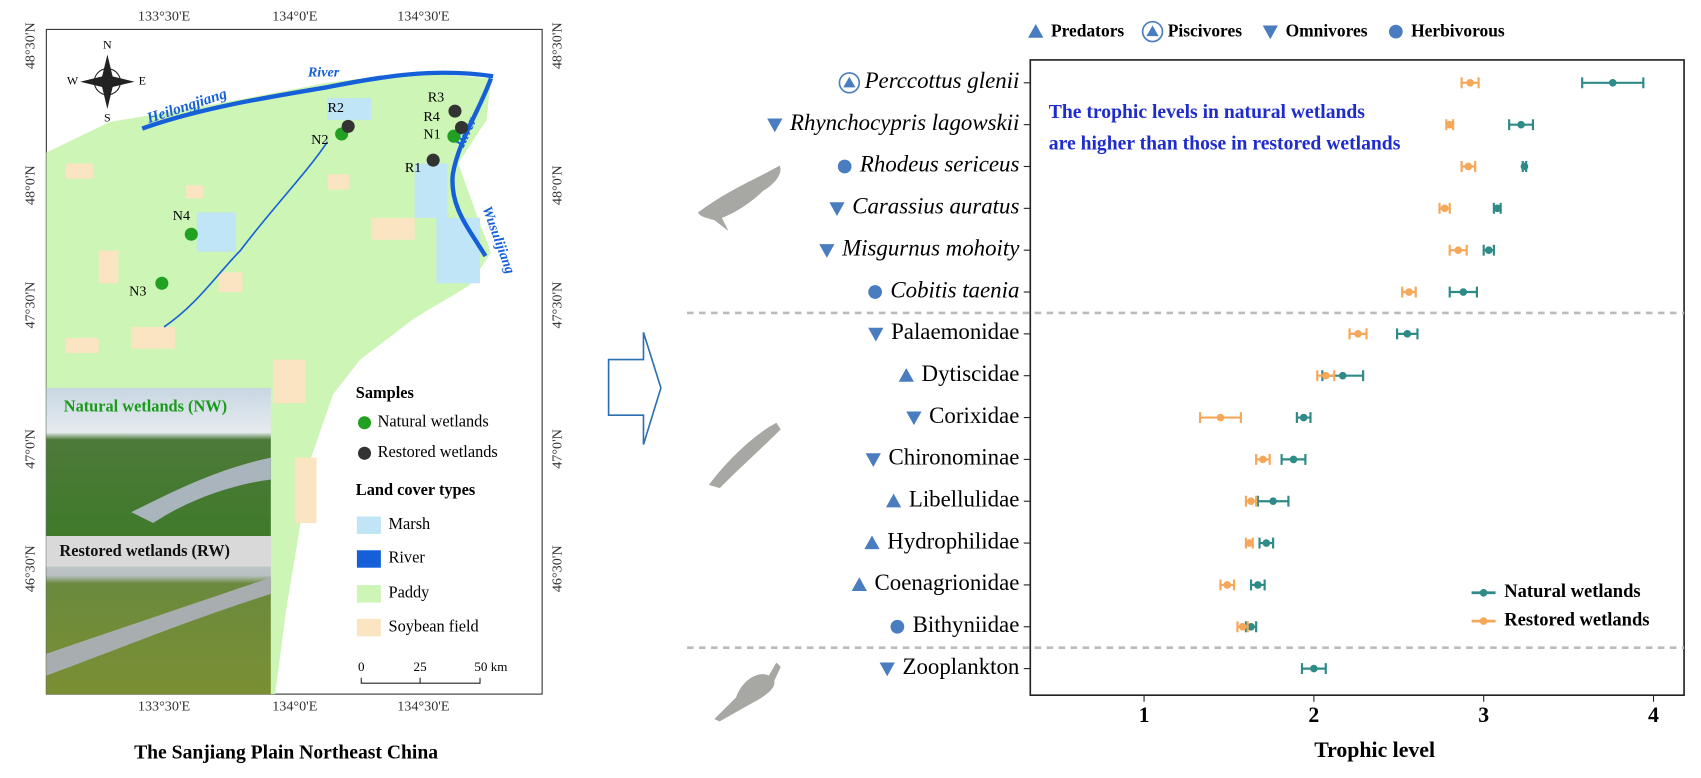 The width and height of the screenshot is (1701, 778). I want to click on category-label: Misgurnus mohoity, so click(930, 247).